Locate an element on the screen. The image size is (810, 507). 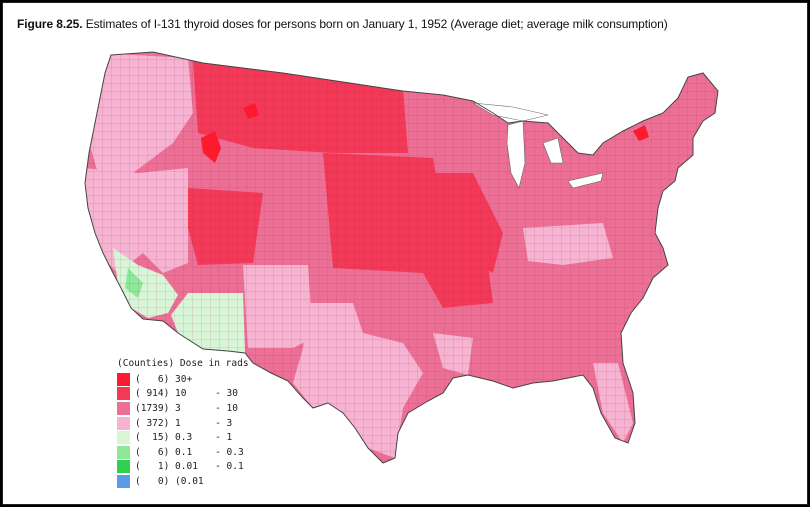
legend-label: ( 0) (0.01 is located at coordinates (169, 481).